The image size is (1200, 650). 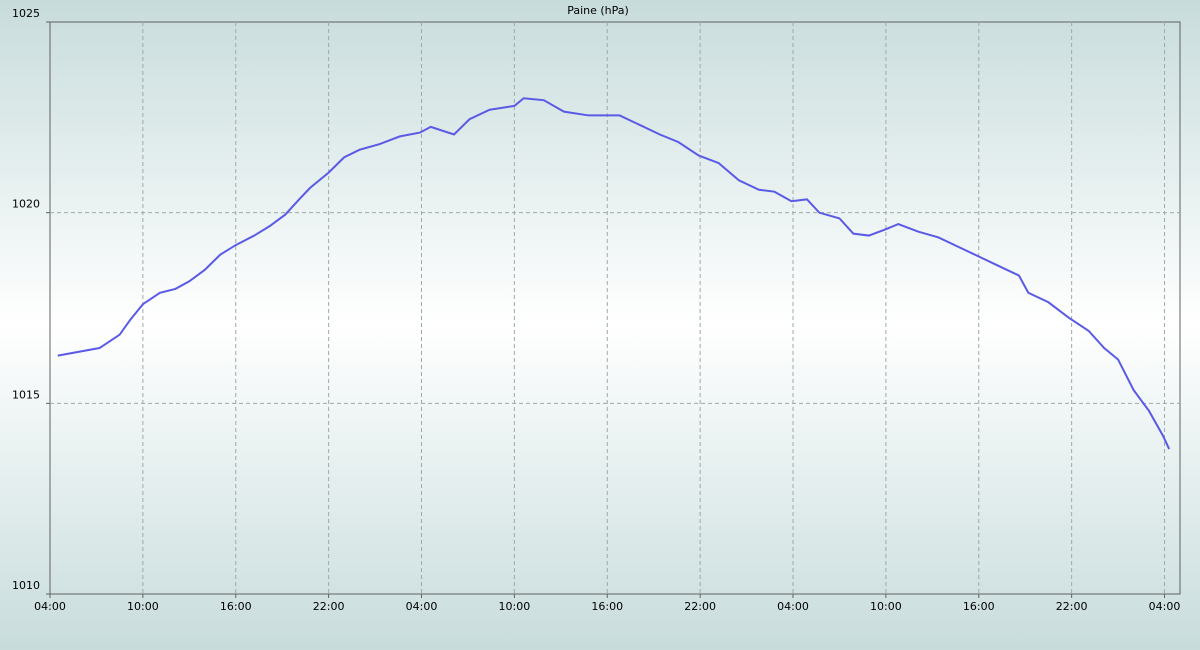 I want to click on y-tick-label: 1010, so click(x=26, y=585).